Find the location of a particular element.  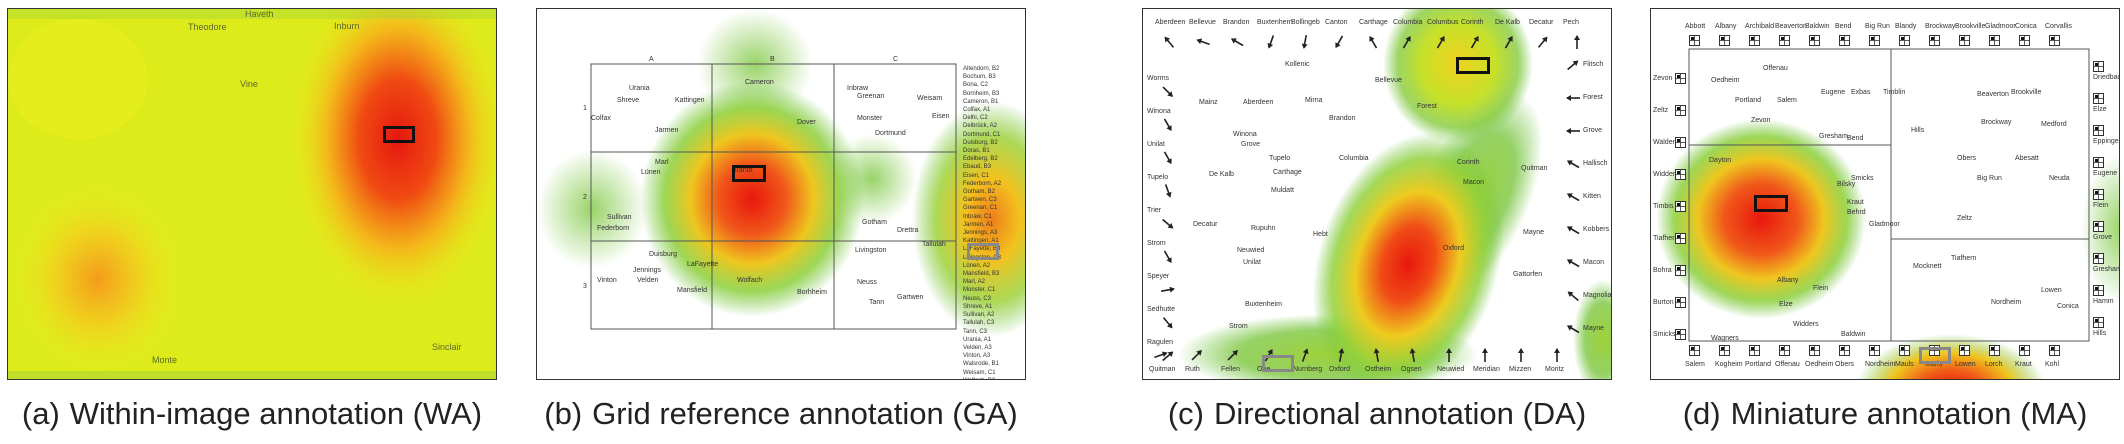

edge-label: Mizzen is located at coordinates (1520, 369).